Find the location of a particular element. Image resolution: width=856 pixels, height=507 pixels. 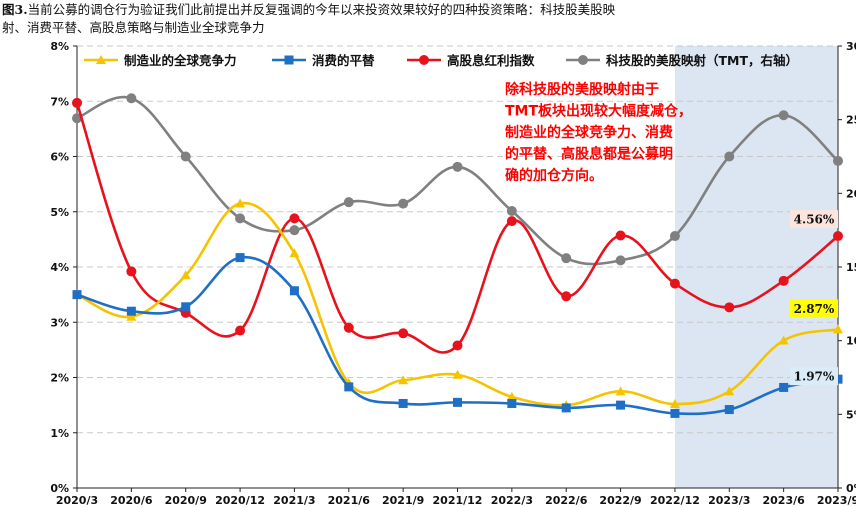

x-tick-label: 2020/9 is located at coordinates (186, 500).